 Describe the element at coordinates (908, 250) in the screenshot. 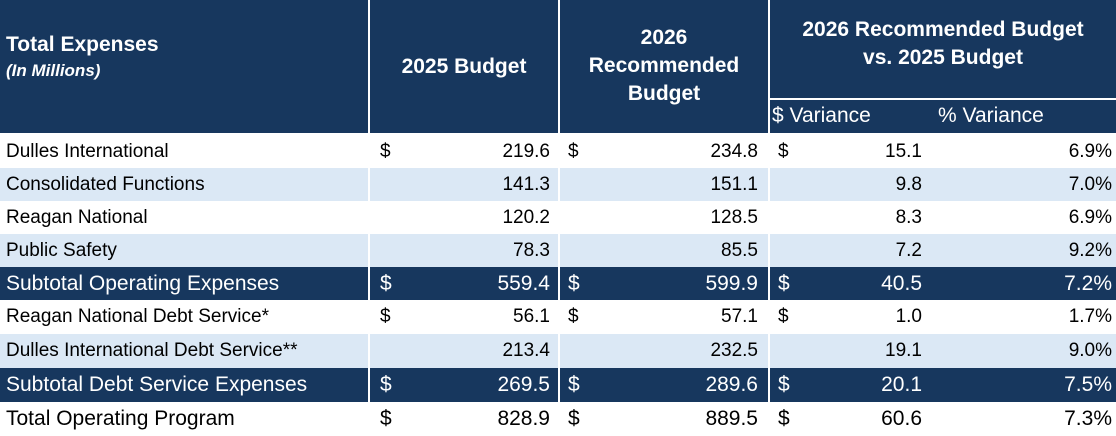

I see `dollar-variance-value: 7.2` at that location.